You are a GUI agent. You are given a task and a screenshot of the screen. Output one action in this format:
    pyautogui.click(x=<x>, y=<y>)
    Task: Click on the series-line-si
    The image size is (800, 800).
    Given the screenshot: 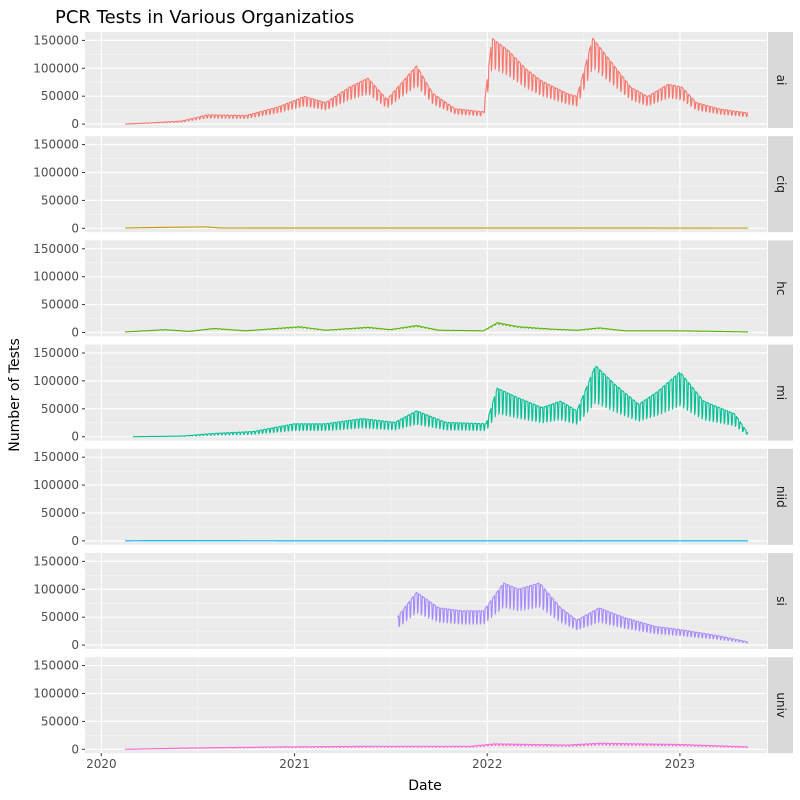 What is the action you would take?
    pyautogui.click(x=573, y=613)
    